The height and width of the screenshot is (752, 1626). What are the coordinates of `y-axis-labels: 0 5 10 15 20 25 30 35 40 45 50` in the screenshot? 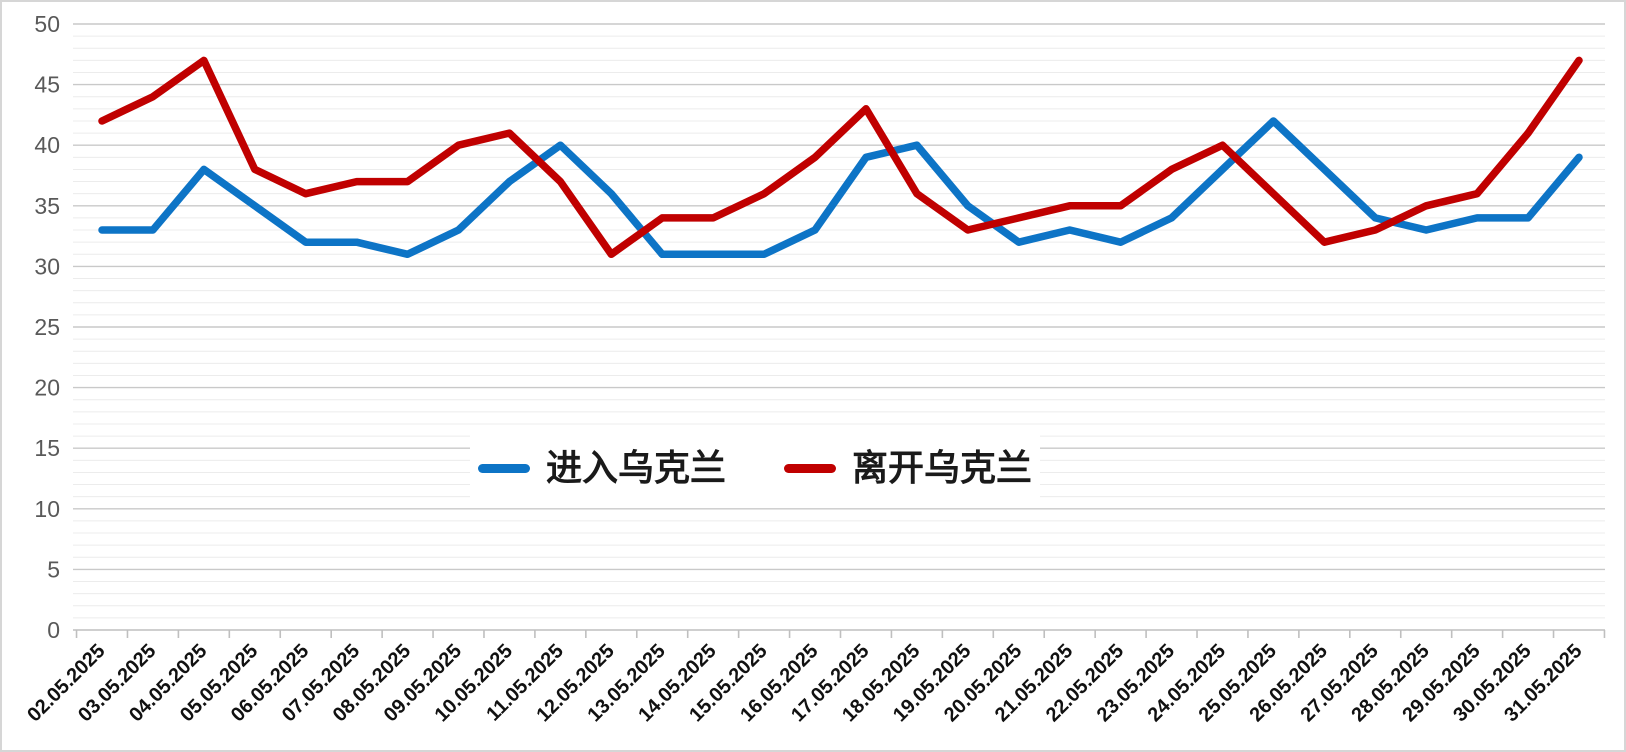 It's located at (47, 327).